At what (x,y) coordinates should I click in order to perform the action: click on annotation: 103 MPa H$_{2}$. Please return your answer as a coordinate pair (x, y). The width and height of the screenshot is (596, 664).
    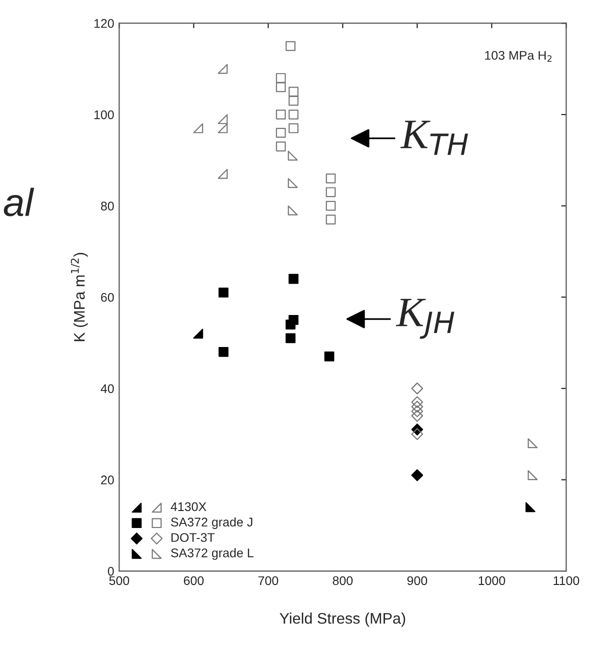
    Looking at the image, I should click on (518, 56).